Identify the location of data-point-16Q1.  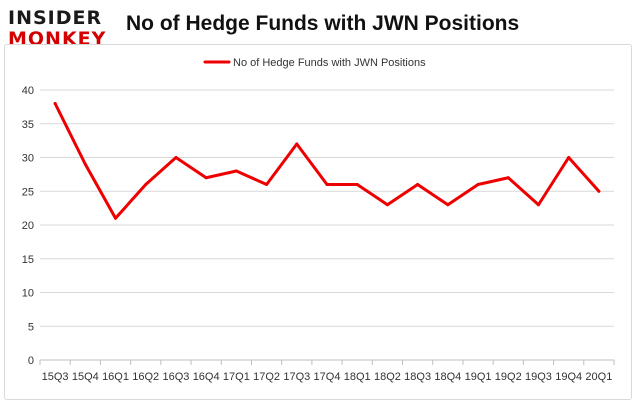
(116, 218).